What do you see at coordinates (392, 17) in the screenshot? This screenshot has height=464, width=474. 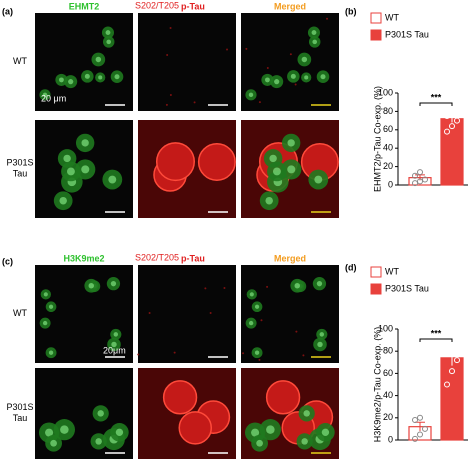 I see `legend-label: WT` at bounding box center [392, 17].